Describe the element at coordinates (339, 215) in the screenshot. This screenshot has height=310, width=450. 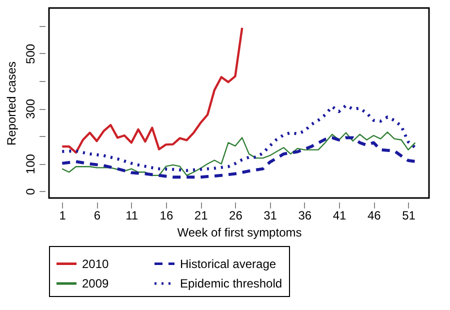
I see `x-tick-label: 41` at that location.